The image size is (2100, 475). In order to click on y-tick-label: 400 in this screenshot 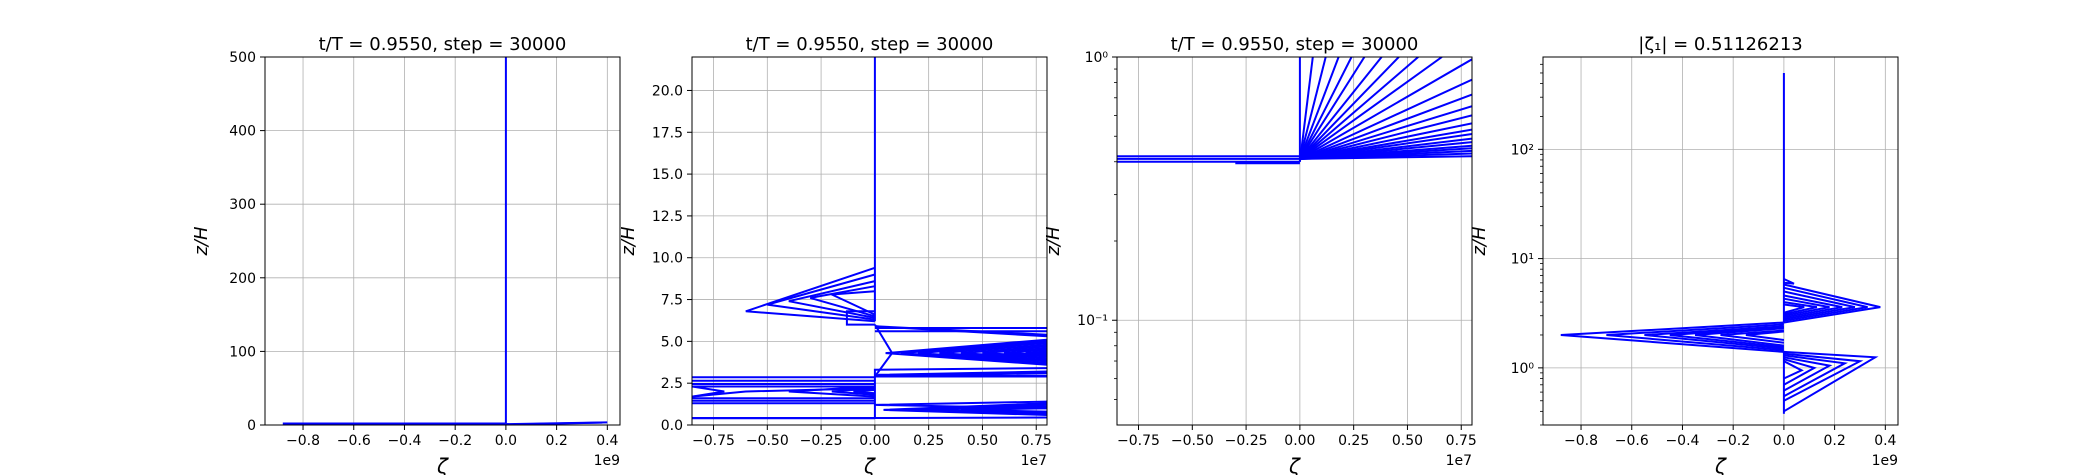, I will do `click(242, 132)`.